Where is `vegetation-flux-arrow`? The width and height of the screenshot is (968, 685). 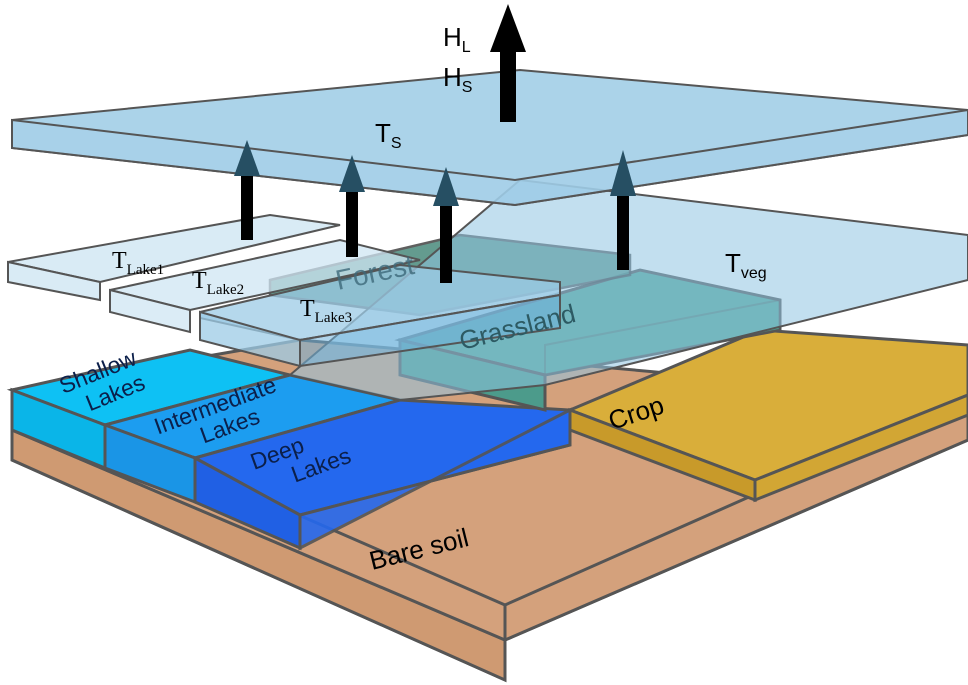 vegetation-flux-arrow is located at coordinates (623, 210).